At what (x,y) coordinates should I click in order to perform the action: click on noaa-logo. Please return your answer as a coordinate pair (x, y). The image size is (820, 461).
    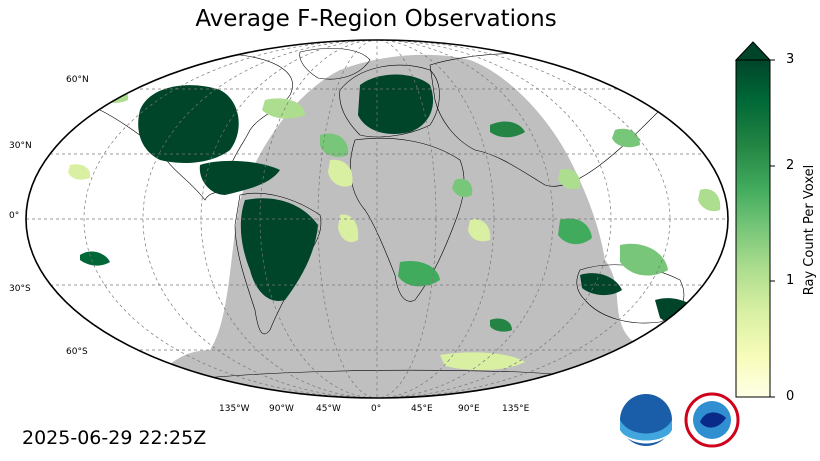
    Looking at the image, I should click on (646, 420).